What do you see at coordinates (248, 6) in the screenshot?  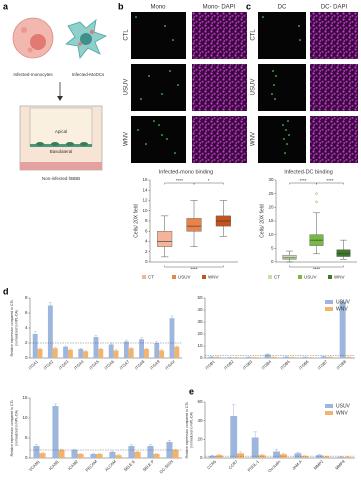 I see `panel-letter: c` at bounding box center [248, 6].